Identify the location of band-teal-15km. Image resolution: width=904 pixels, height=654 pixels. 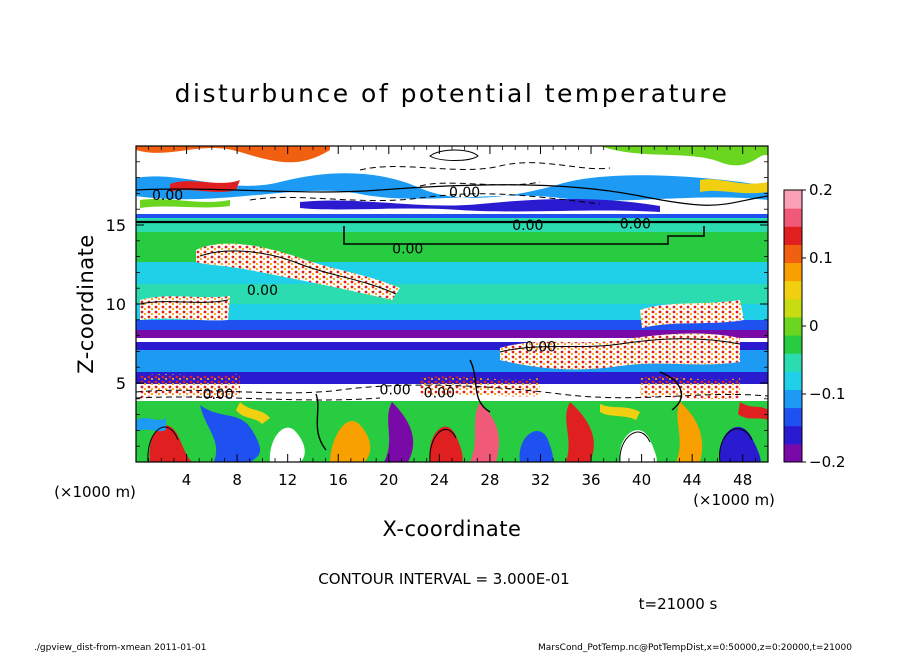
(452, 225).